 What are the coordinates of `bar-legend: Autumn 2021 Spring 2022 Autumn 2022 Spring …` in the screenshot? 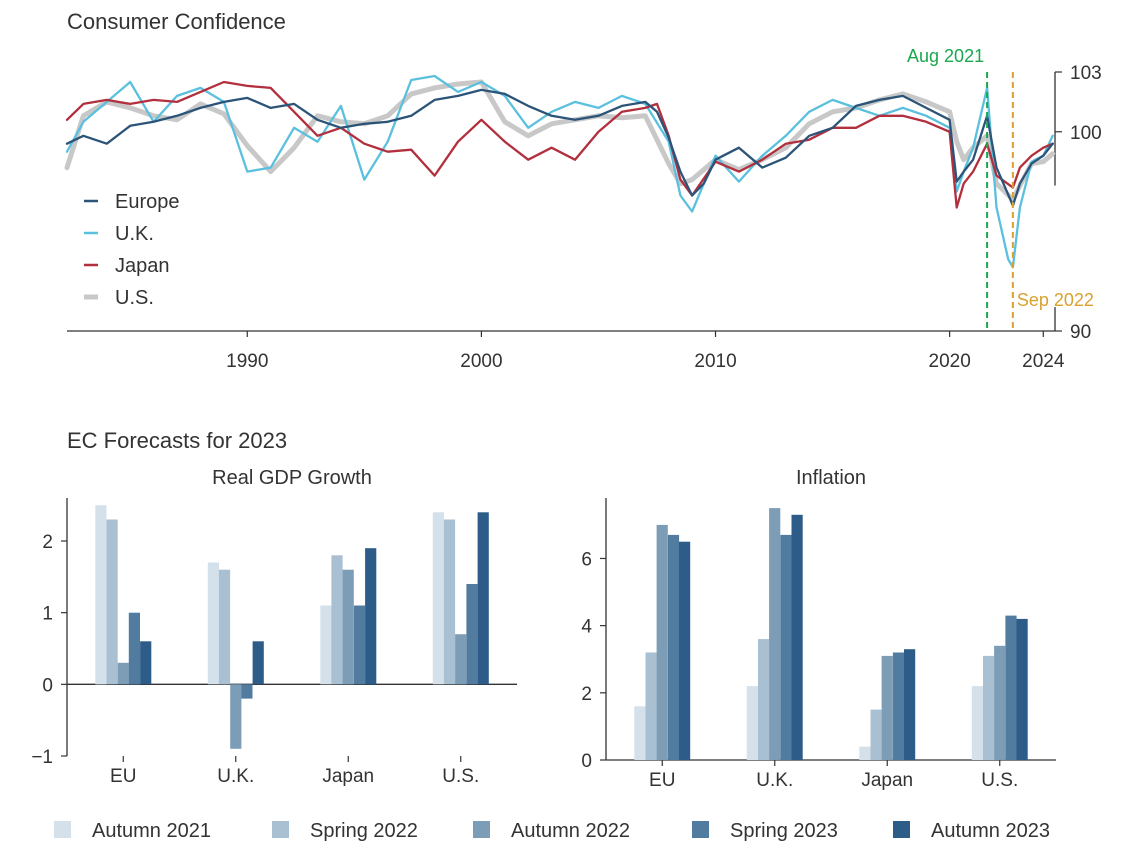 It's located at (552, 831).